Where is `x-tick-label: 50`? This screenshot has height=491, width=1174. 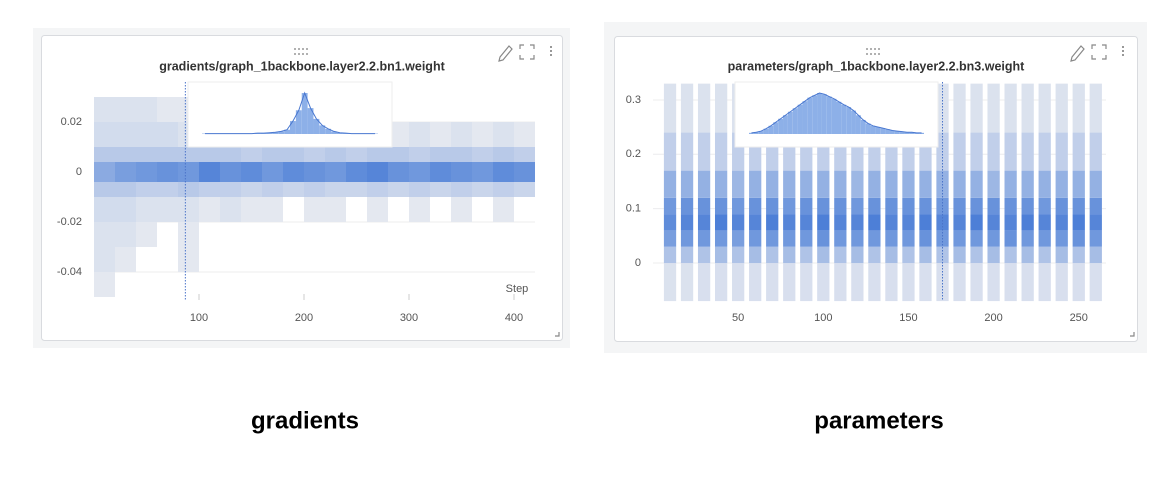
x-tick-label: 50 is located at coordinates (738, 318).